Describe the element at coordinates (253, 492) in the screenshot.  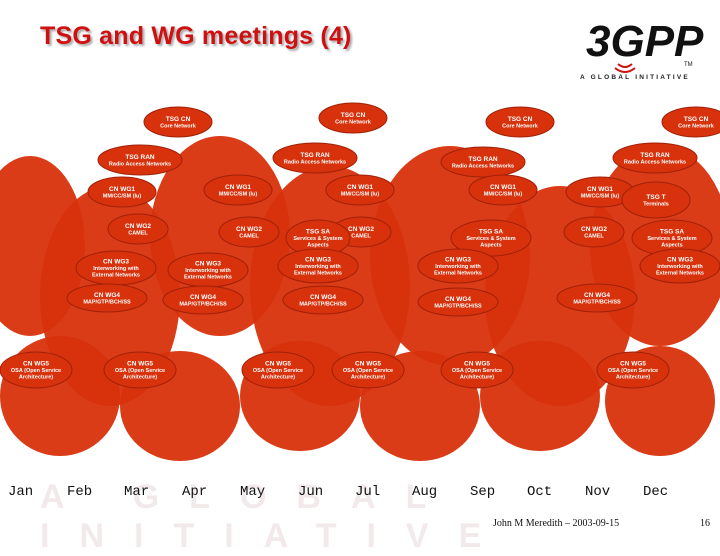
I see `month-label-may: May` at that location.